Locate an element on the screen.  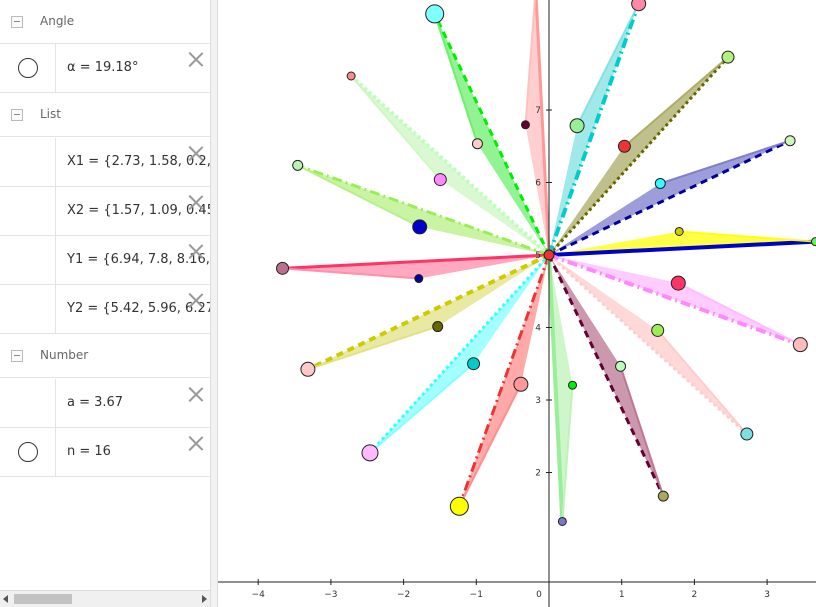
algebra-row-x2: X2 = {1.57, 1.09, 0.45, 0 is located at coordinates (105, 211).